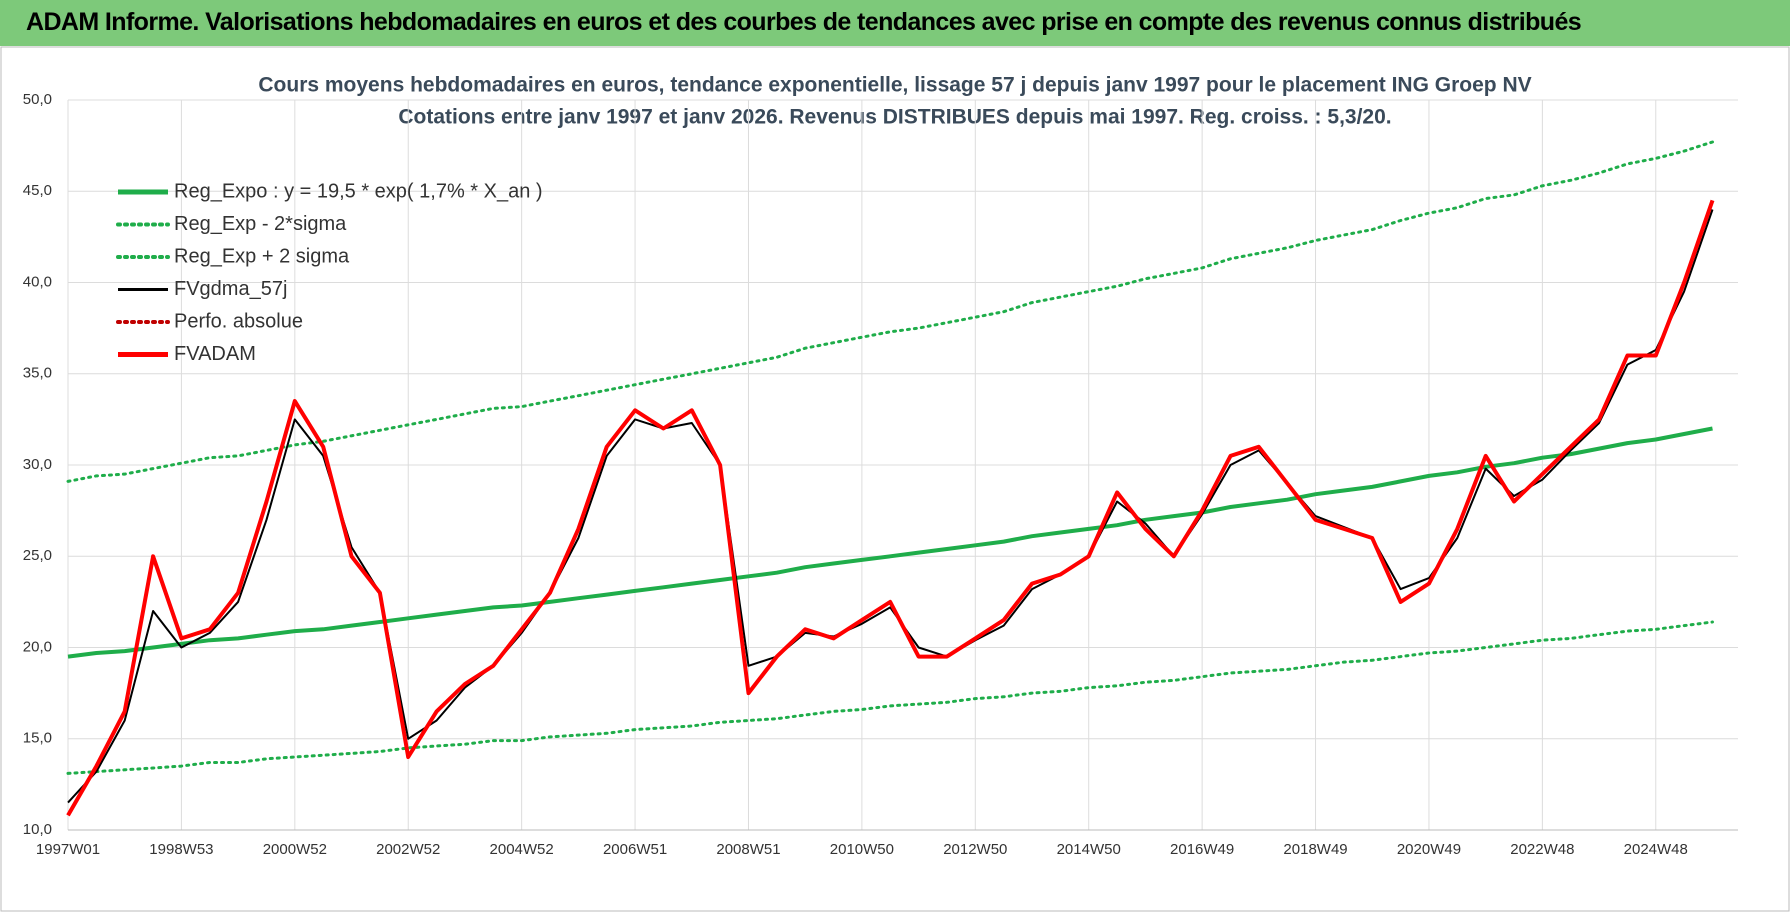  Describe the element at coordinates (37, 464) in the screenshot. I see `y-tick-label: 30,0` at that location.